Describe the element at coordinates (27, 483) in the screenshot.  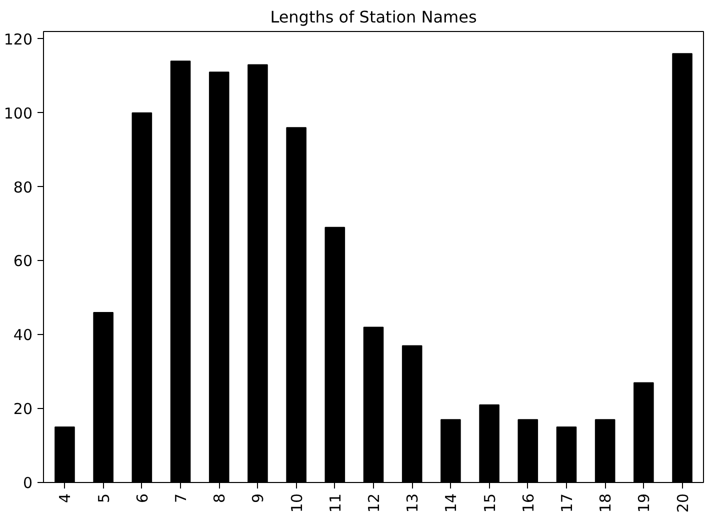
I see `y-tick-label: 0` at that location.